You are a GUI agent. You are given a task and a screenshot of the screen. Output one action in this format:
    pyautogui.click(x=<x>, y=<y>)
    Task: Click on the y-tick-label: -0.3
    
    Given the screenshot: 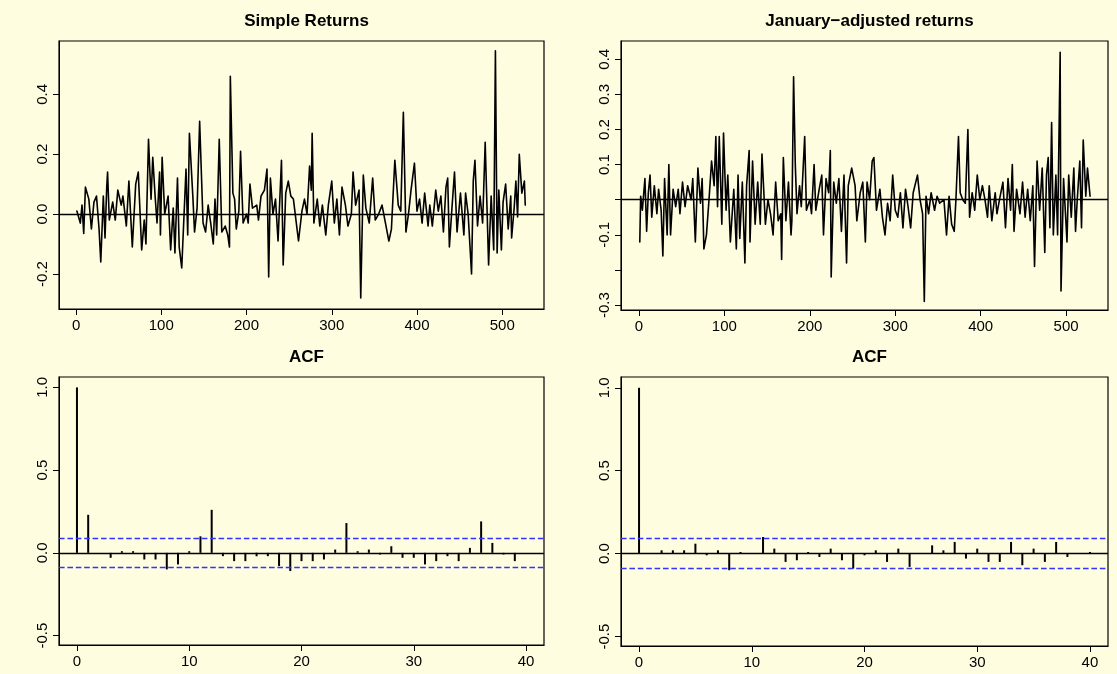 What is the action you would take?
    pyautogui.click(x=603, y=305)
    